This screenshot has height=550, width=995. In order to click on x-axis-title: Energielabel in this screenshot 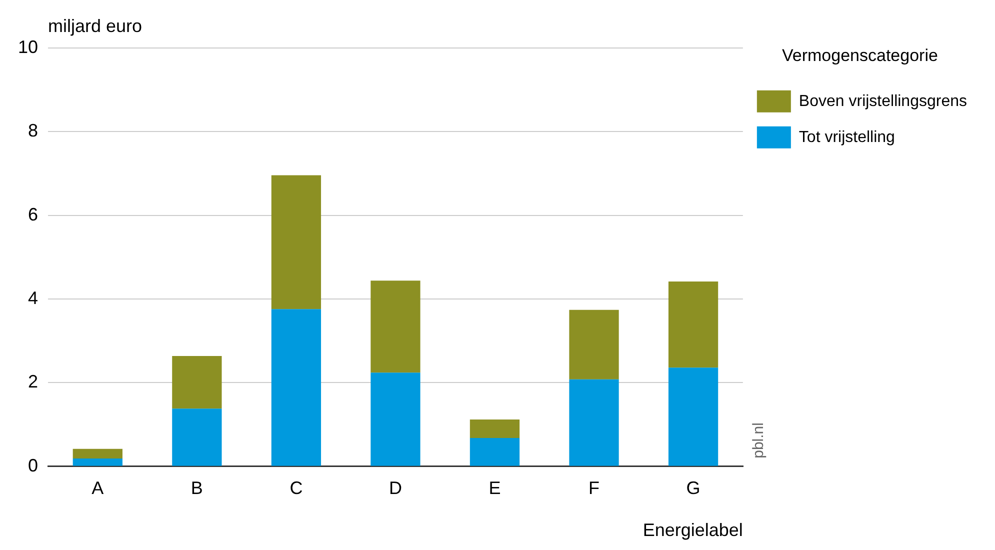, I will do `click(692, 530)`.